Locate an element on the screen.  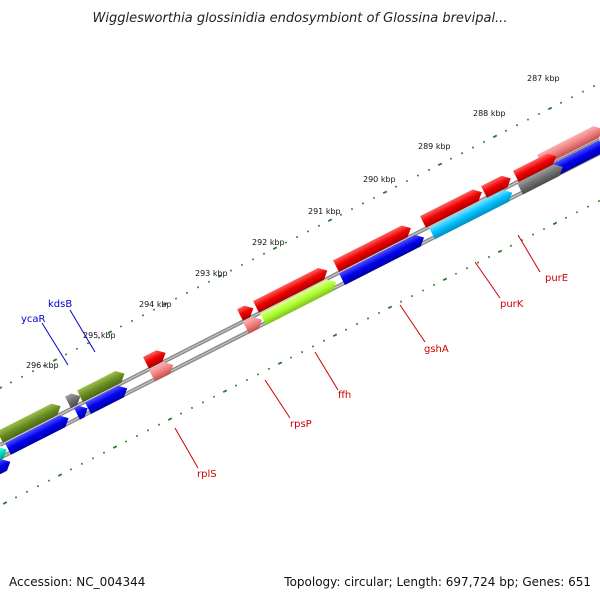
gene-label-ffh: ffh is located at coordinates (344, 395).